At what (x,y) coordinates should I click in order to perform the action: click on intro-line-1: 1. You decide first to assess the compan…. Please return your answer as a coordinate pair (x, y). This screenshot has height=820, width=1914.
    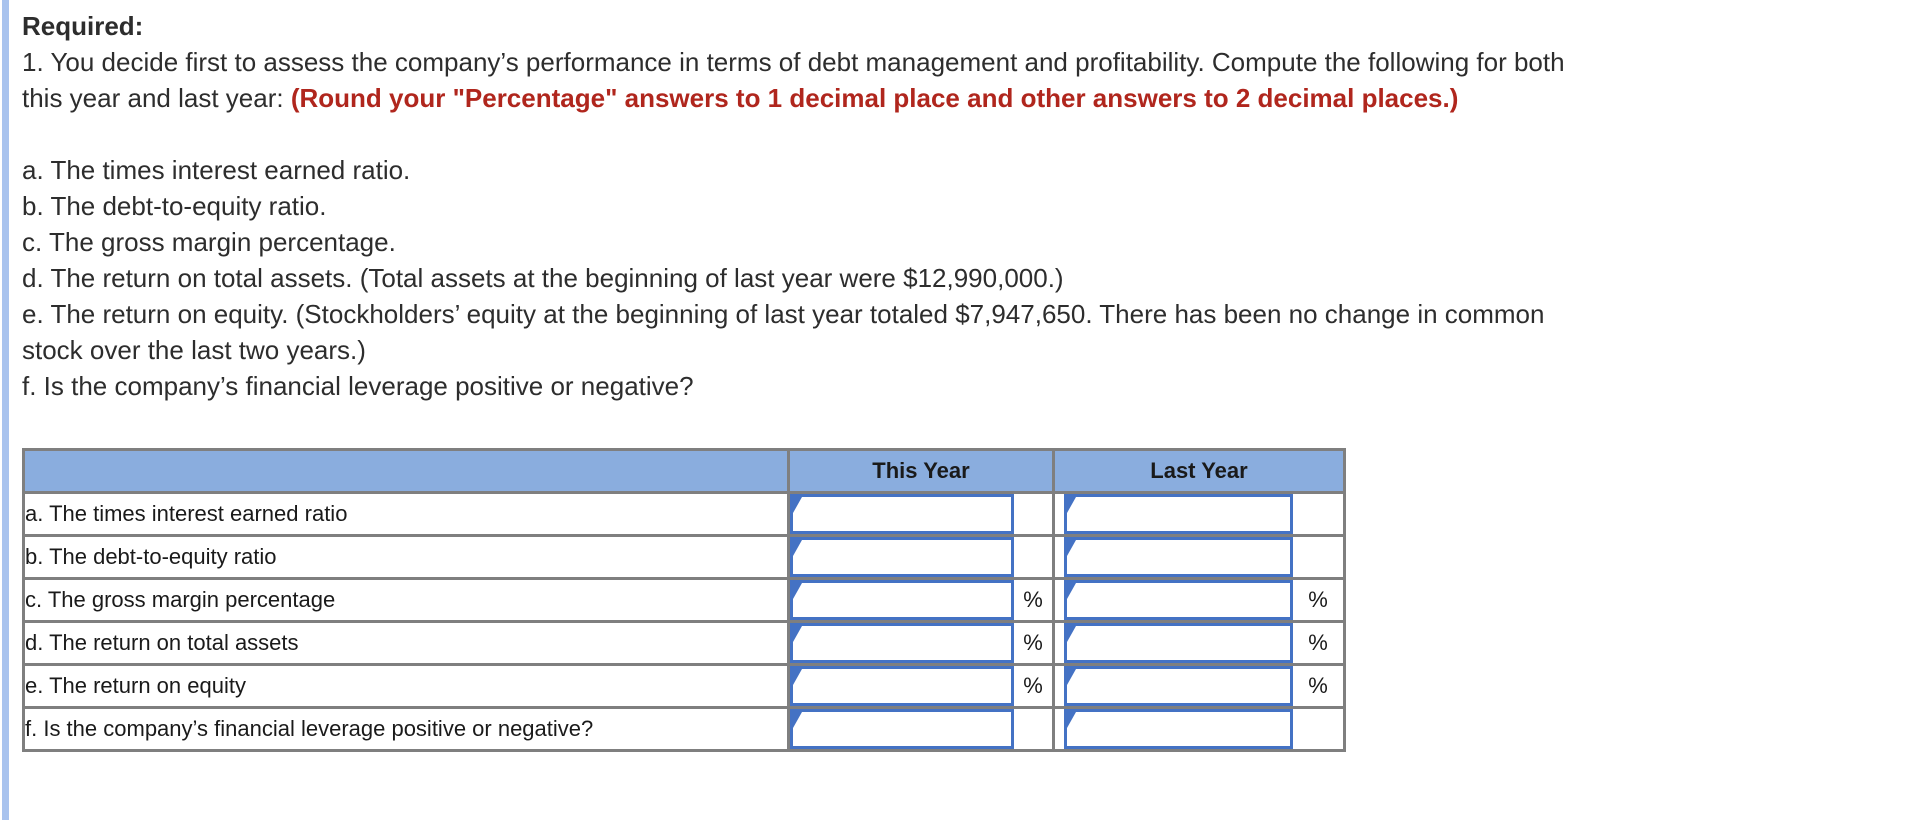
    Looking at the image, I should click on (793, 62).